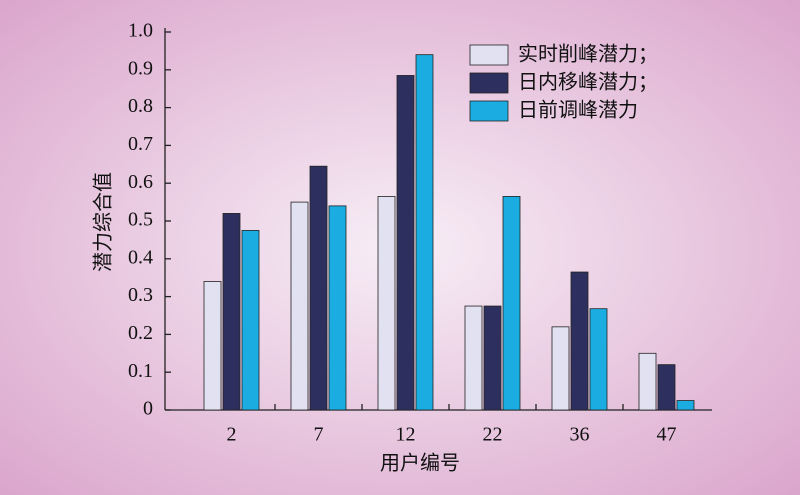 This screenshot has width=800, height=495. I want to click on x-tick-label: 2, so click(232, 435).